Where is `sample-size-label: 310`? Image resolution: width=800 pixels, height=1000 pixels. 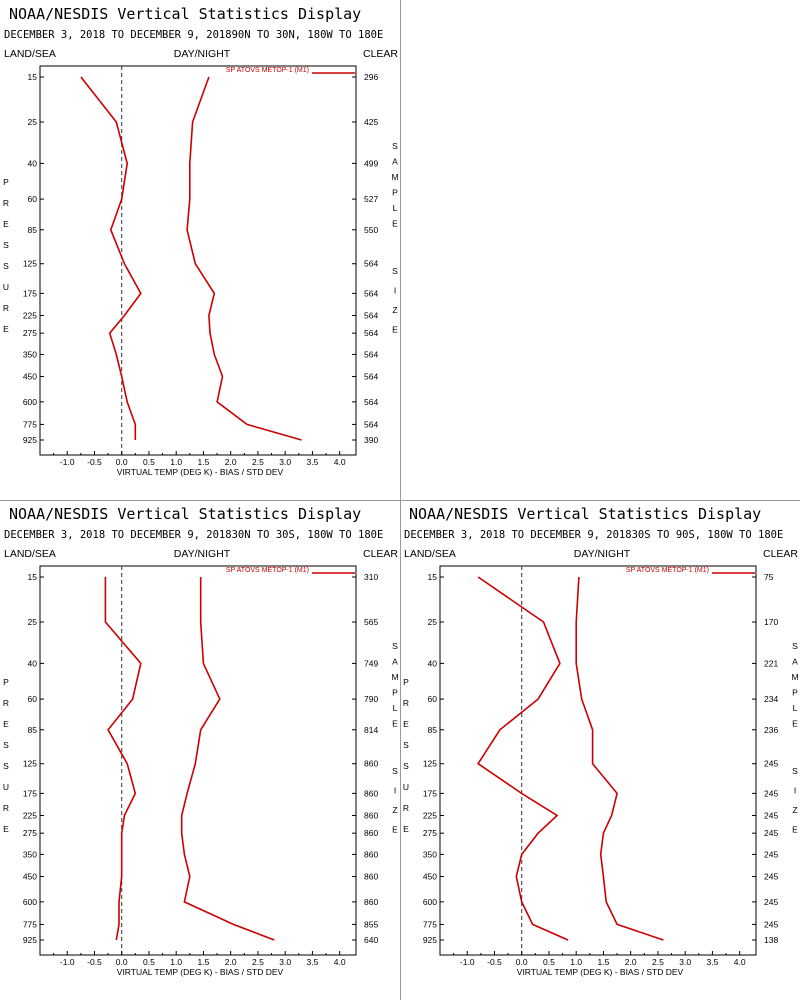 sample-size-label: 310 is located at coordinates (371, 577).